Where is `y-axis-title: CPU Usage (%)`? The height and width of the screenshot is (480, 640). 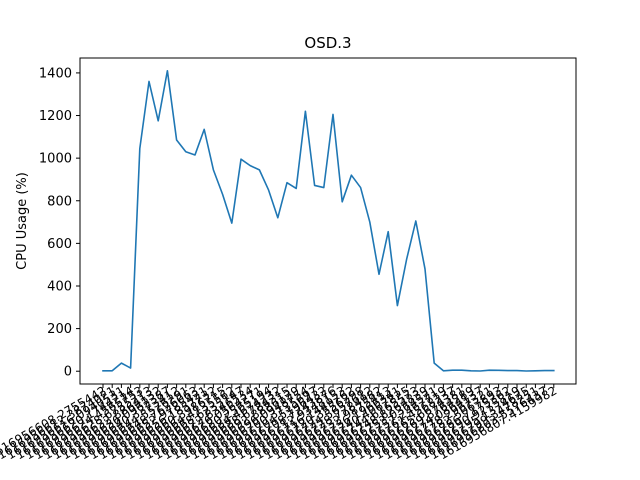
y-axis-title: CPU Usage (%) is located at coordinates (22, 221).